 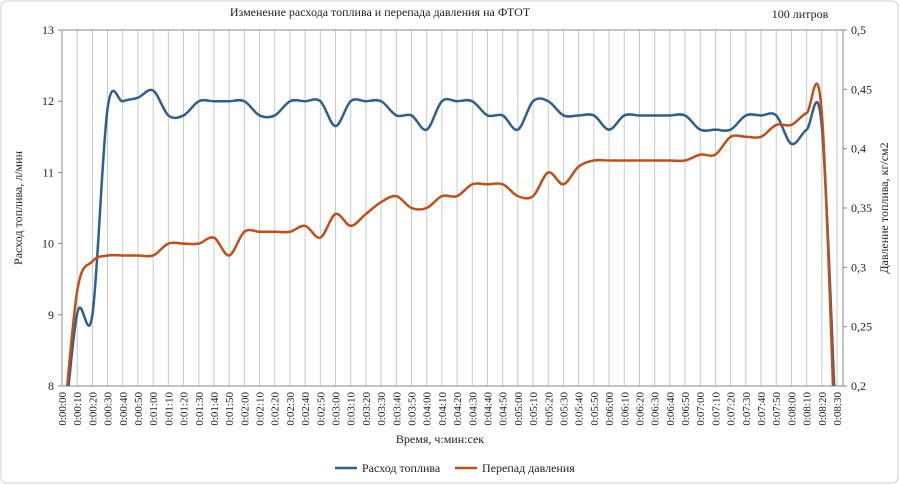 I want to click on x-tick-label: 0:04:00, so click(x=428, y=409).